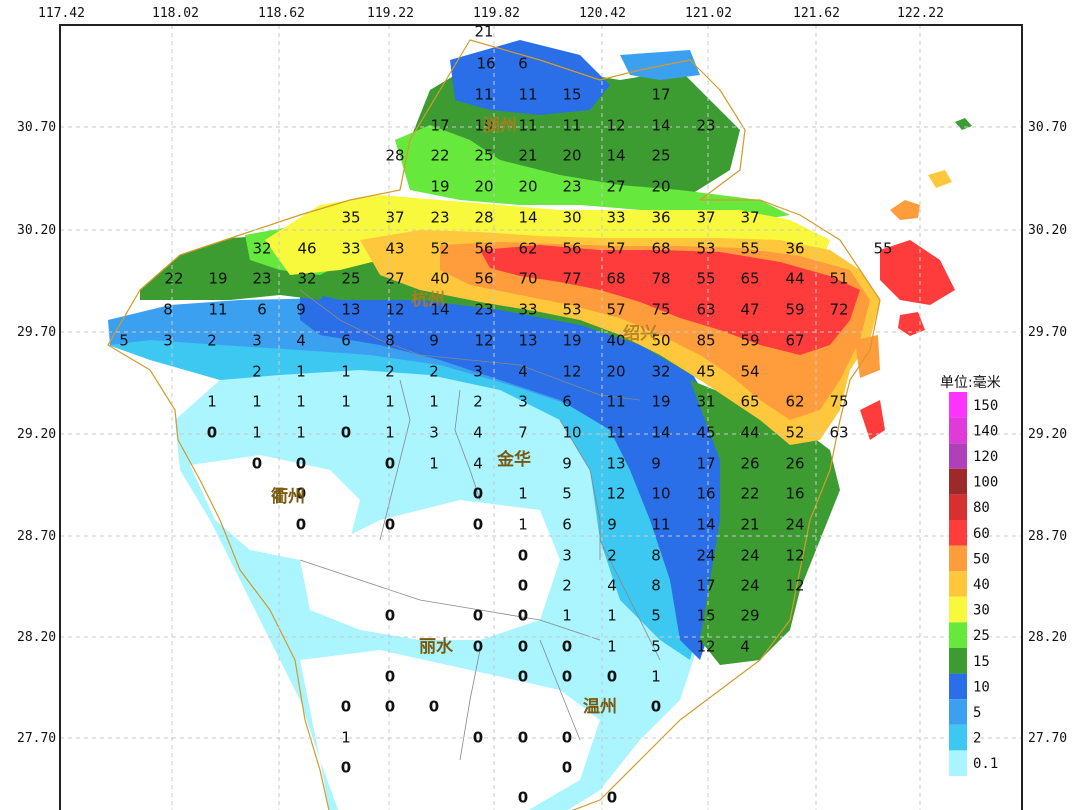 The height and width of the screenshot is (810, 1080). I want to click on station-value: 63, so click(705, 310).